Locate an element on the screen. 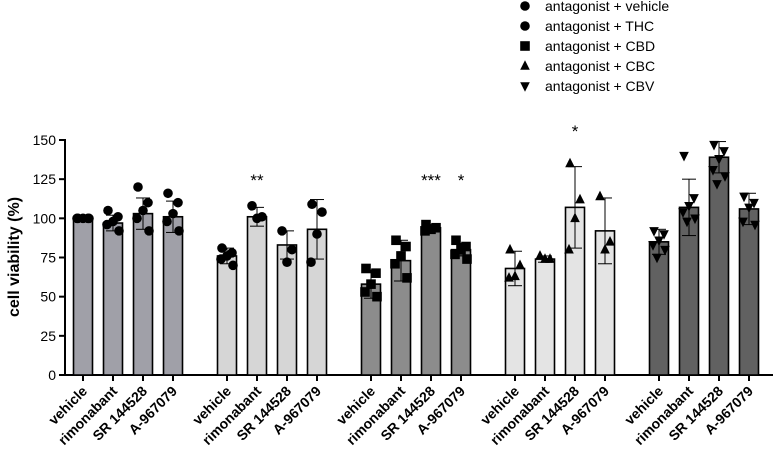  significance-label: ** is located at coordinates (257, 180).